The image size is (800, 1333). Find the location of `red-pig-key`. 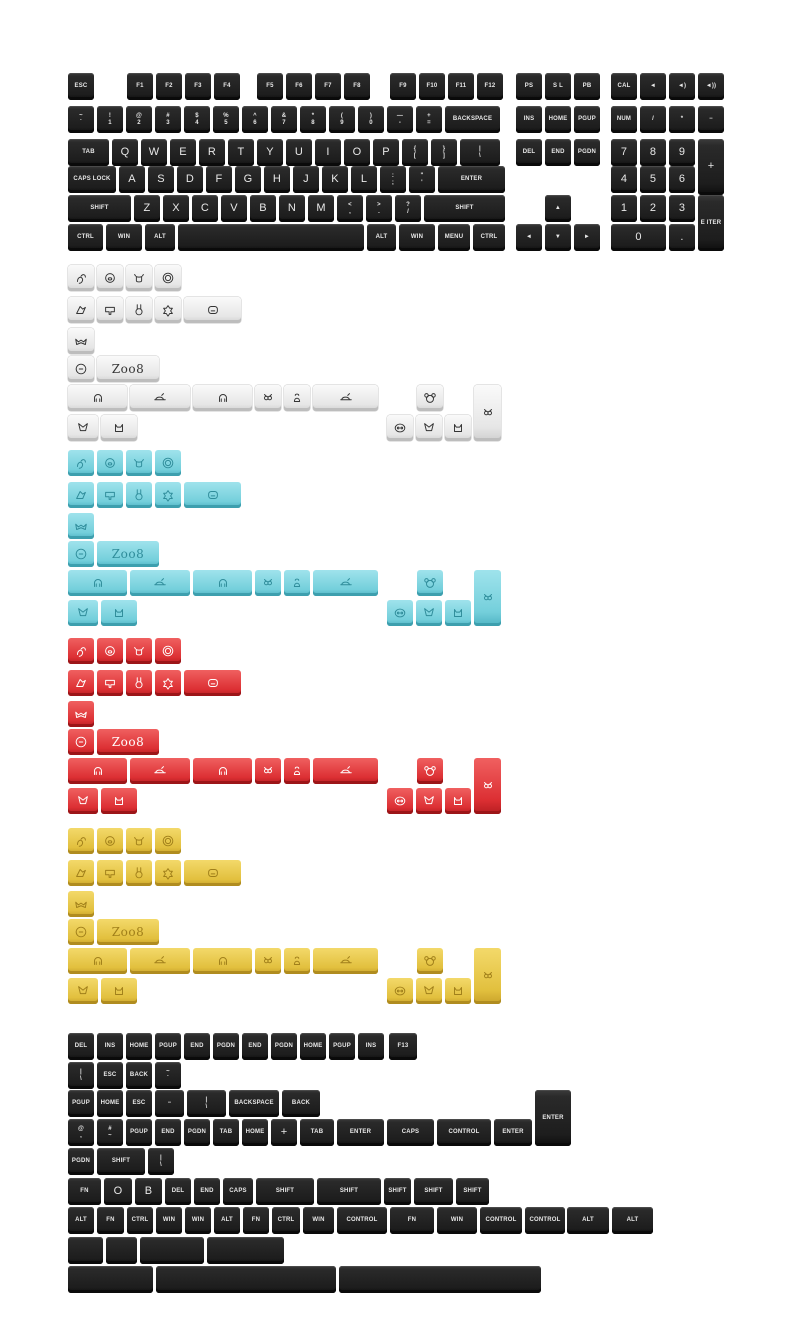

red-pig-key is located at coordinates (110, 651).